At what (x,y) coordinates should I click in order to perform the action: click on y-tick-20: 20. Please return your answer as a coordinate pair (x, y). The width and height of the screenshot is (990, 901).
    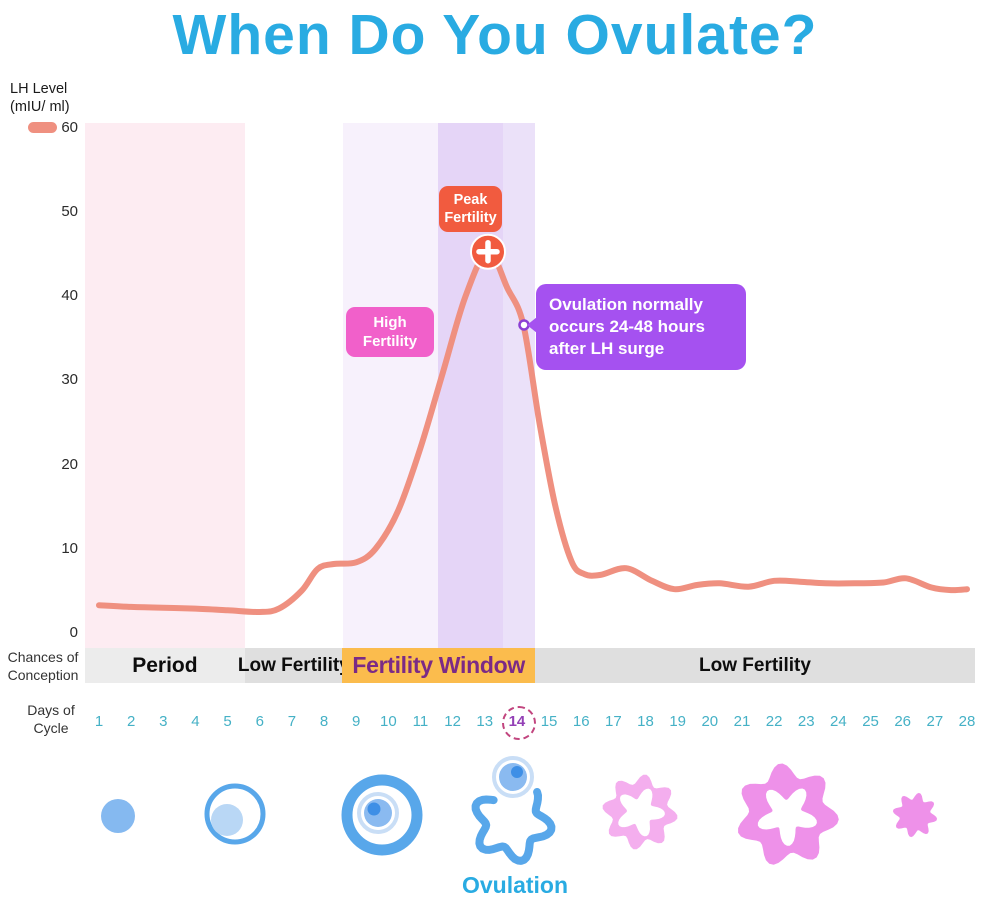
    Looking at the image, I should click on (69, 464).